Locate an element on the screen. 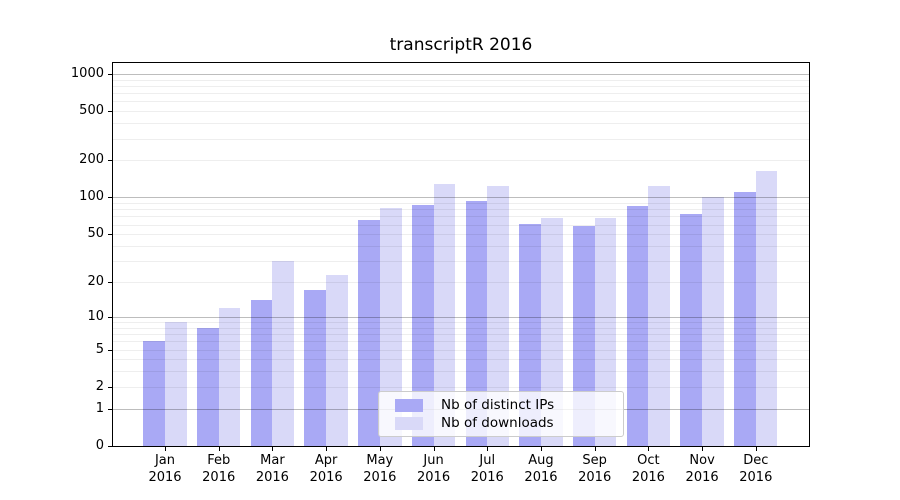  bar-downloads-feb is located at coordinates (229, 376).